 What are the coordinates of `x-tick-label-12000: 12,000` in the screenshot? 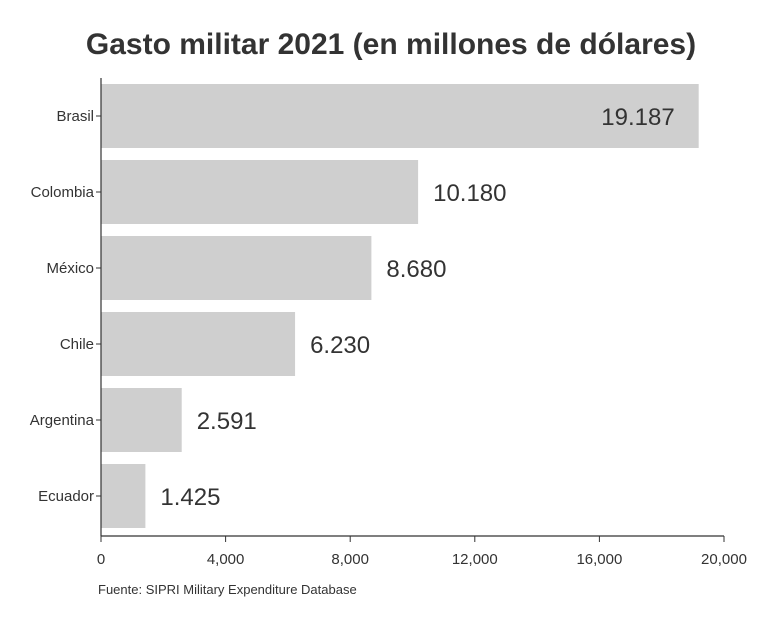 It's located at (475, 559).